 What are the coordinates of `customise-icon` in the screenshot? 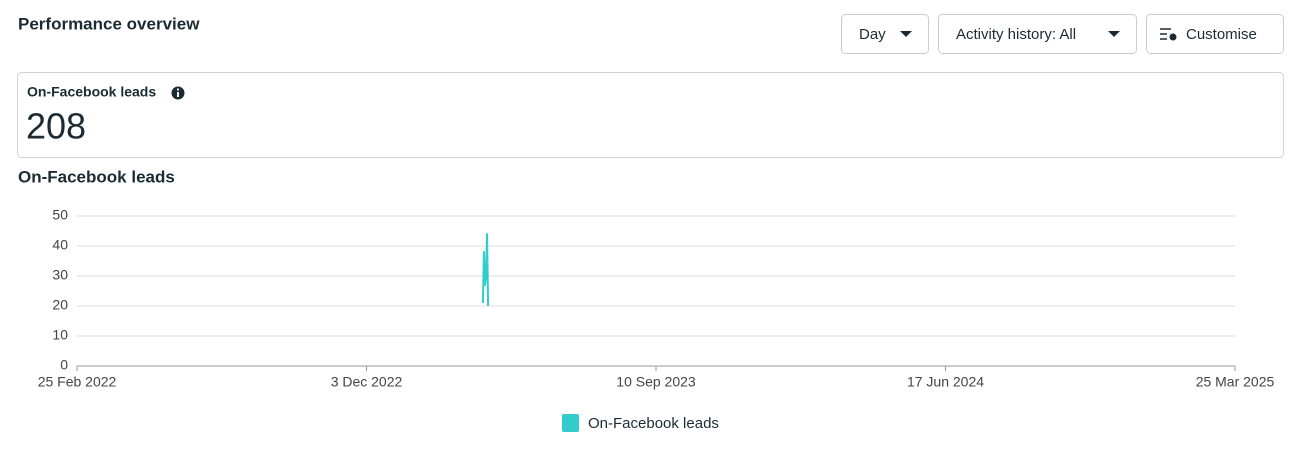 It's located at (1165, 34).